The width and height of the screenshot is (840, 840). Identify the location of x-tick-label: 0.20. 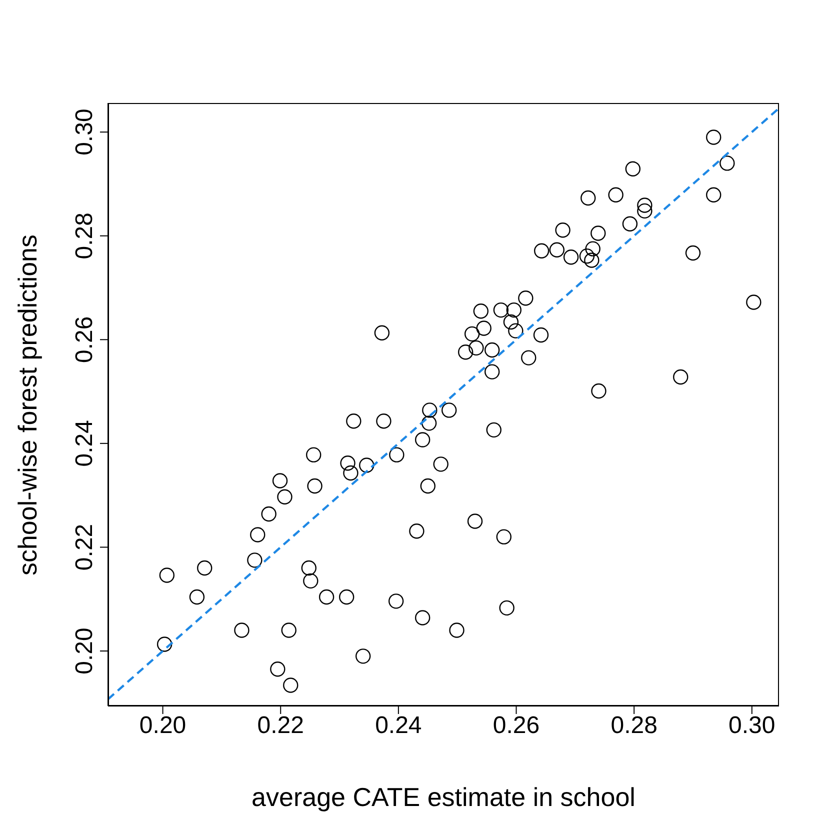
(162, 726).